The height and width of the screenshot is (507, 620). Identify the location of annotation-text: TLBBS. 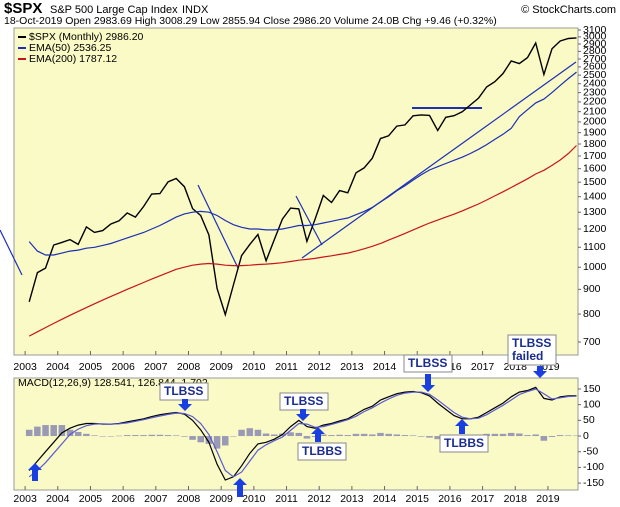
(464, 443).